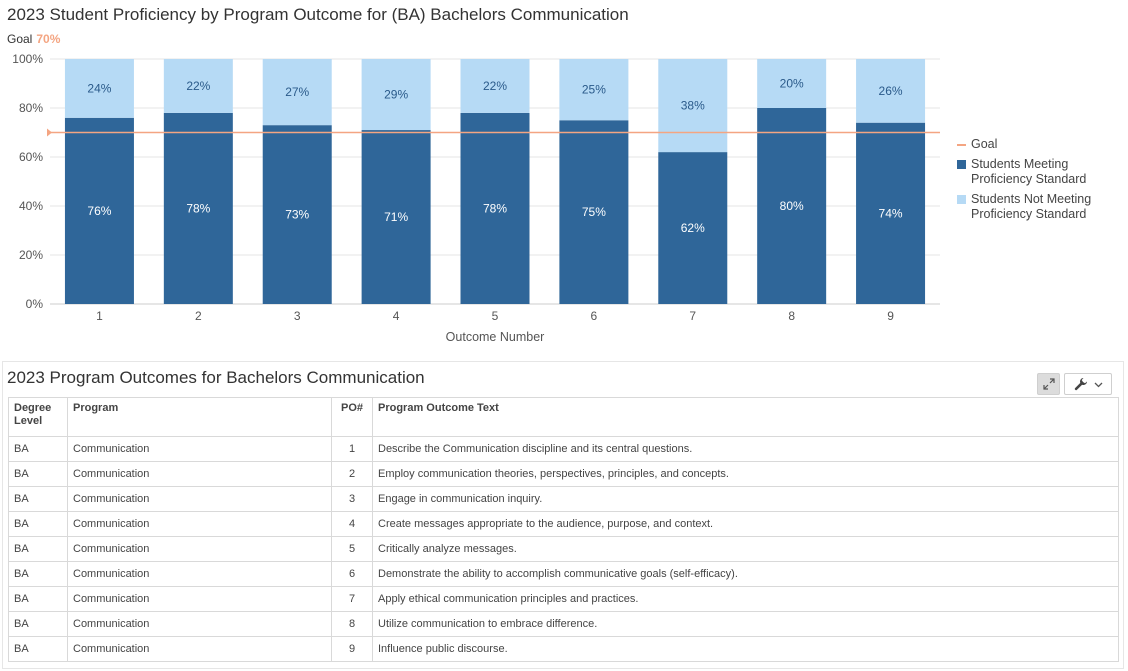 The image size is (1128, 671). What do you see at coordinates (31, 108) in the screenshot?
I see `y-tick-label: 80%` at bounding box center [31, 108].